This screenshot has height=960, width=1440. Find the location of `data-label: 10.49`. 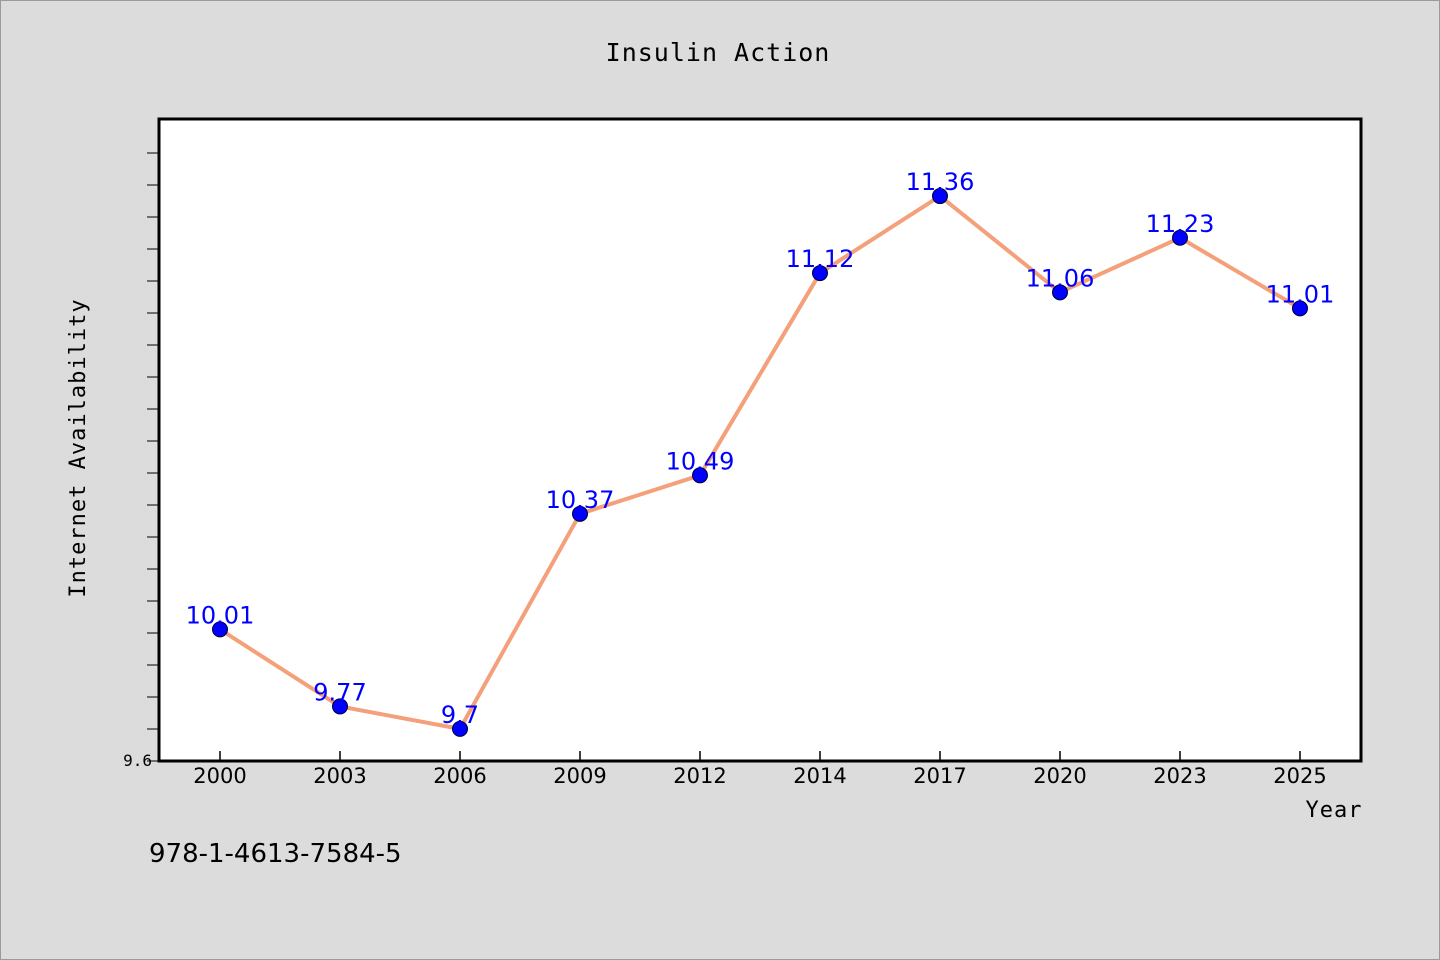

data-label: 10.49 is located at coordinates (700, 461).